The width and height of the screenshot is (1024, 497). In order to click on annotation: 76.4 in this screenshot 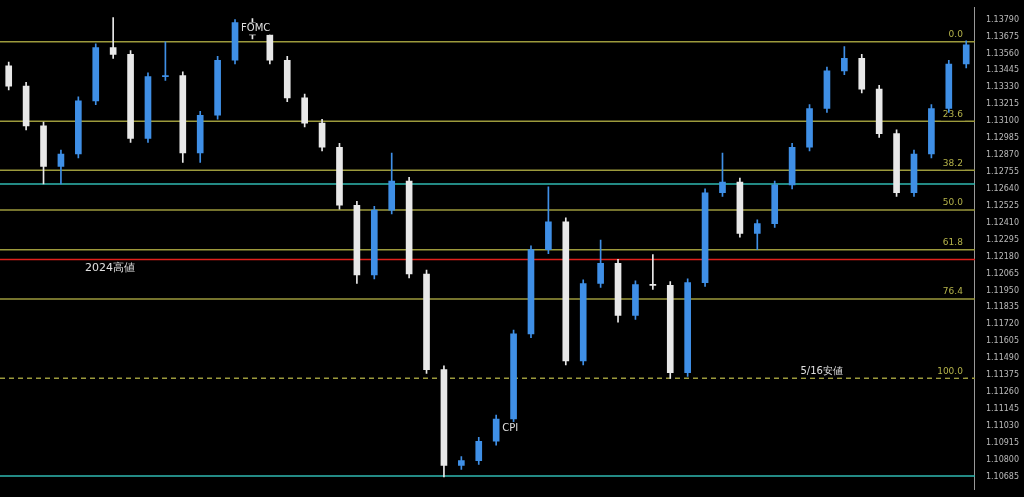, I will do `click(953, 291)`.